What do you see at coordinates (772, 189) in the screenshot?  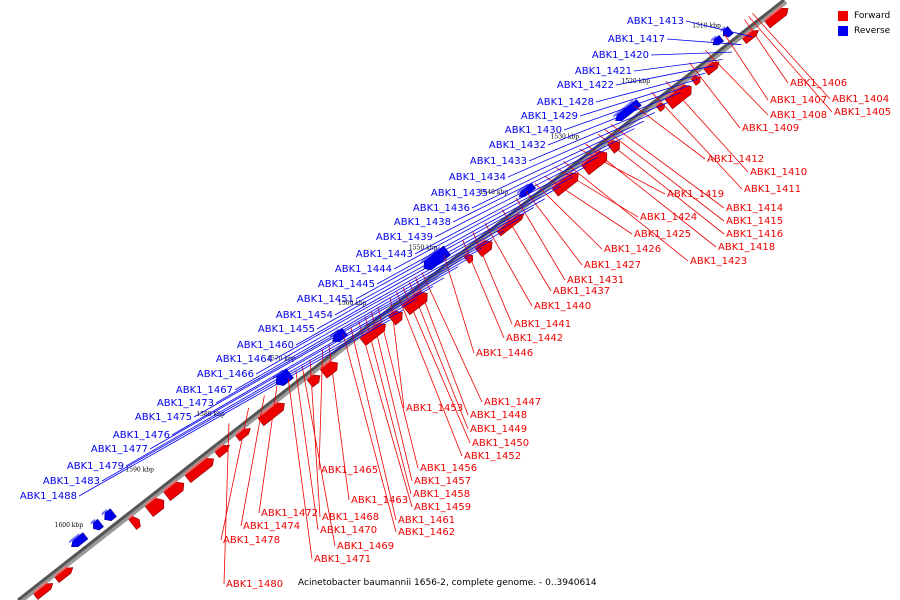 I see `gene-label: ABK1_1411` at bounding box center [772, 189].